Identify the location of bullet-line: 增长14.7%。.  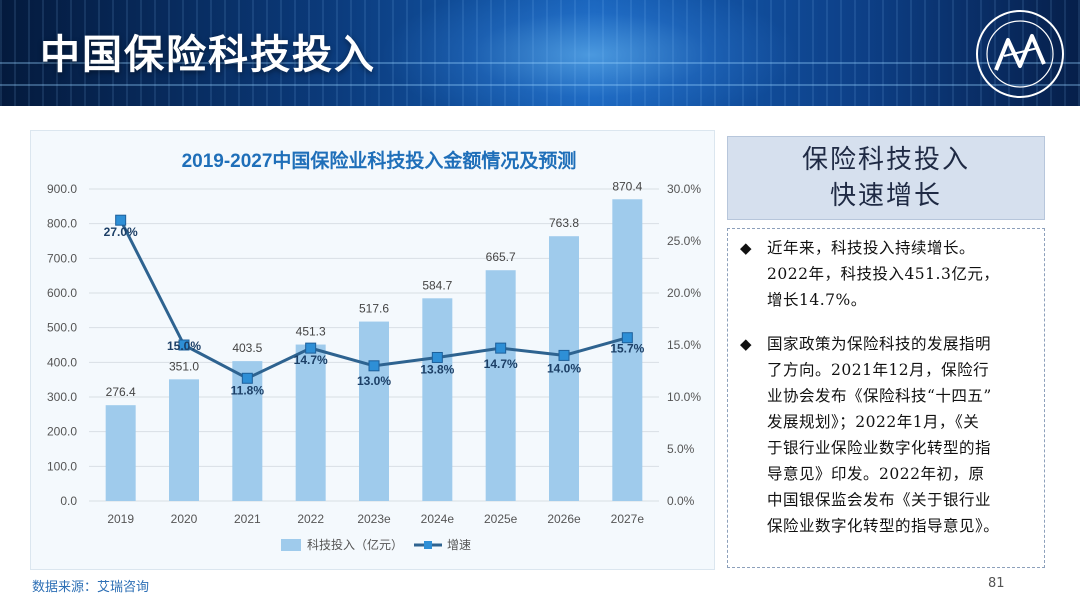
(817, 300).